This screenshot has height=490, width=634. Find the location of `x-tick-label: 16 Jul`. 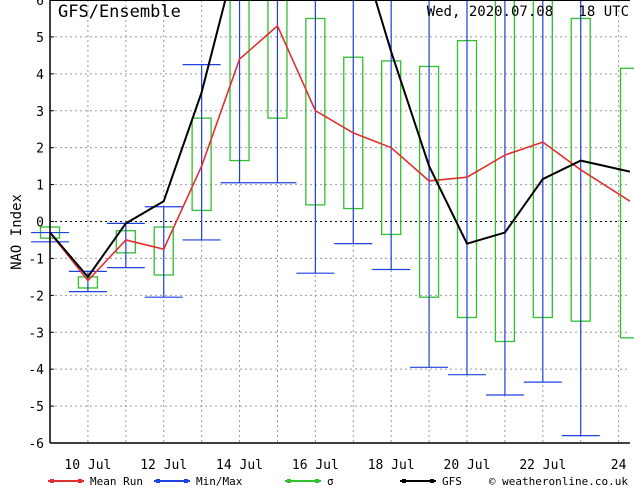

x-tick-label: 16 Jul is located at coordinates (315, 465).